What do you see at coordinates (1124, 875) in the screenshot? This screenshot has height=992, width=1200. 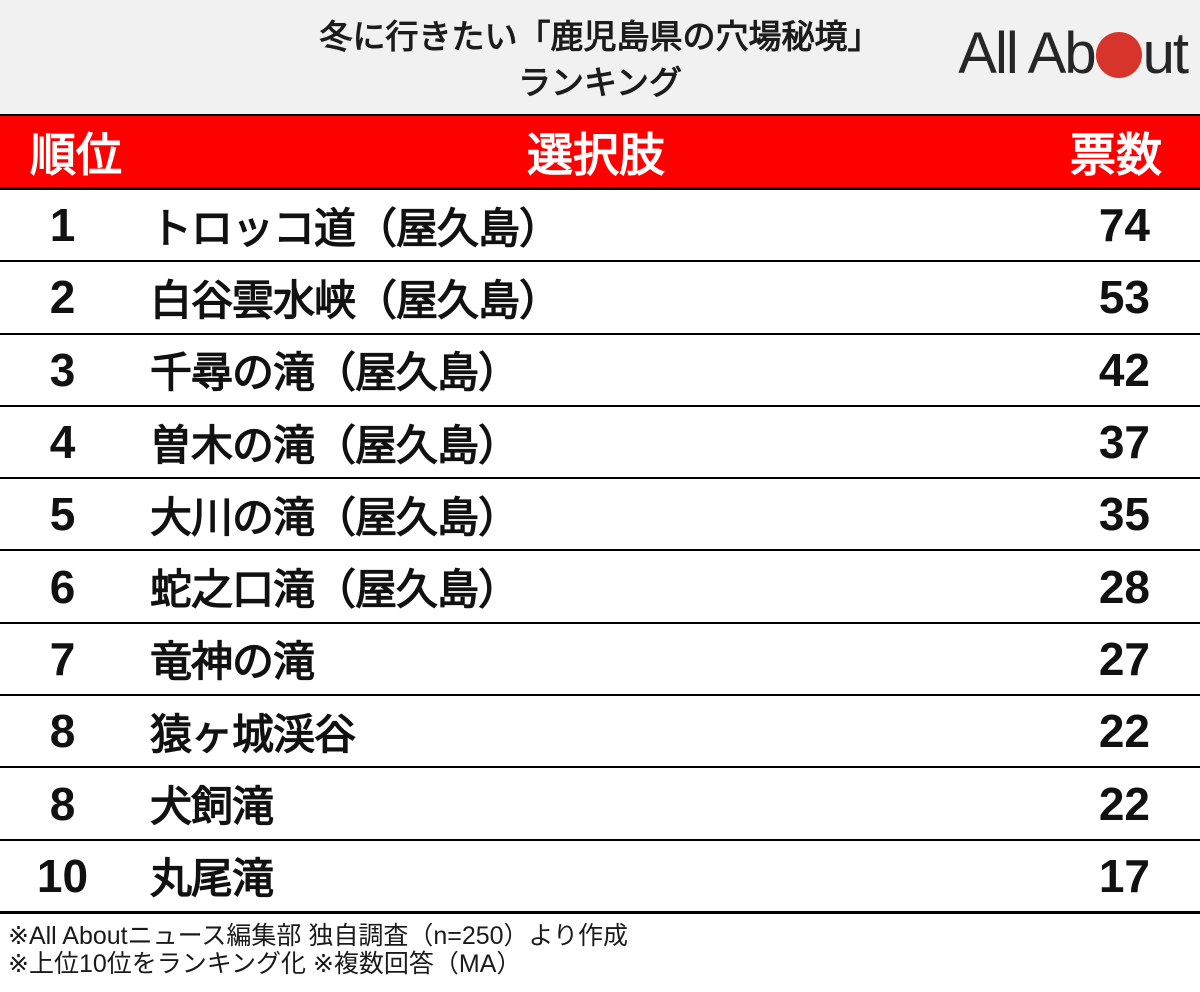 I see `votes-cell: 17` at bounding box center [1124, 875].